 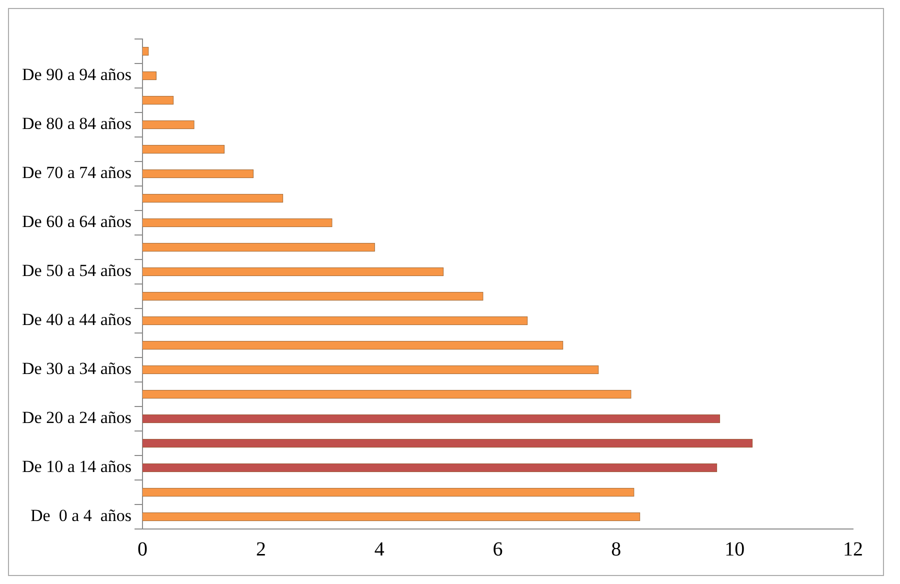 What do you see at coordinates (853, 549) in the screenshot?
I see `x-tick-label: 12` at bounding box center [853, 549].